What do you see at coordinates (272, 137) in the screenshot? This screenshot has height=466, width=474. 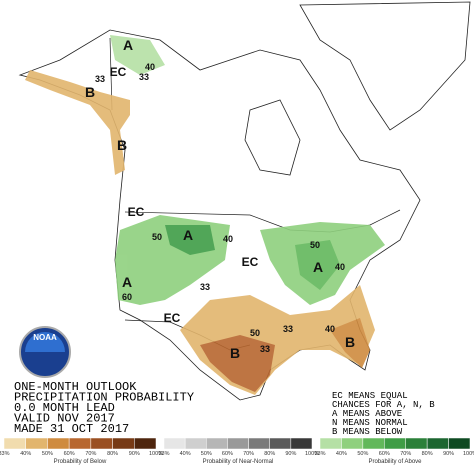 I see `hudson-bay` at bounding box center [272, 137].